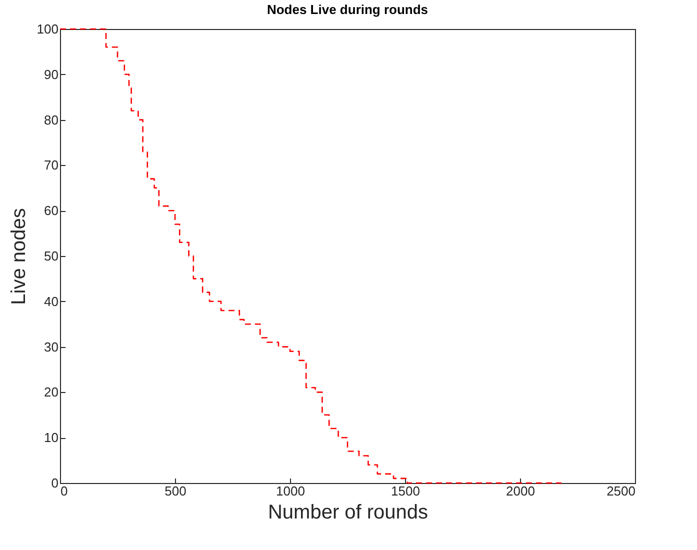 The image size is (697, 550). What do you see at coordinates (621, 491) in the screenshot?
I see `x-tick-label: 2500` at bounding box center [621, 491].